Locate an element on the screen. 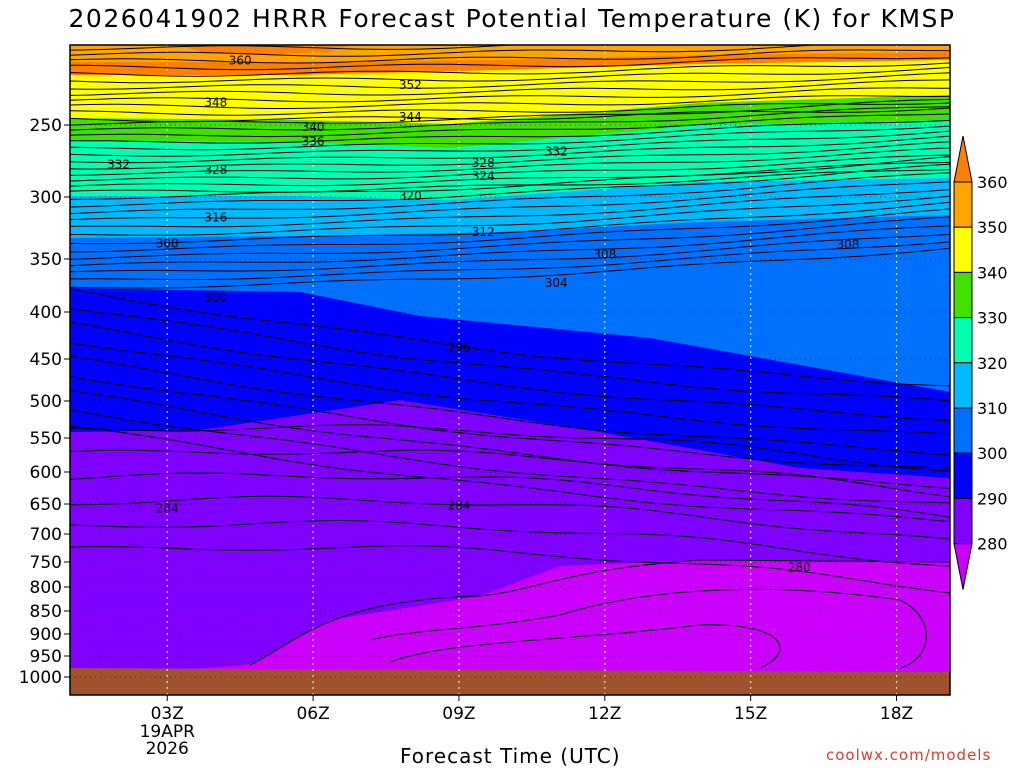 The image size is (1024, 768). y-tick-label: 250 is located at coordinates (46, 126).